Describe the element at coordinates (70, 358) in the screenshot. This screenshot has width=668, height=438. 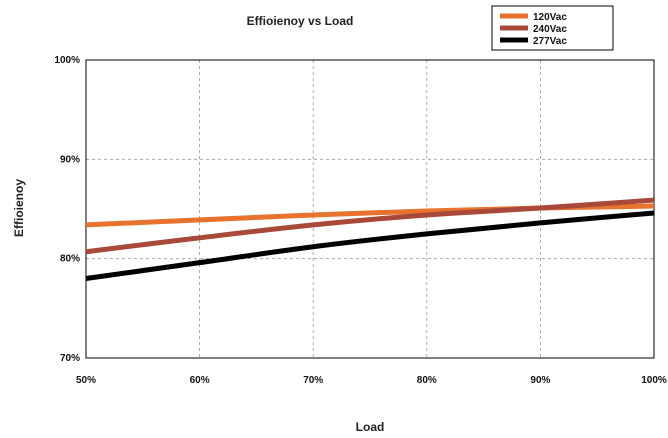
I see `y-tick-label: 70%` at that location.